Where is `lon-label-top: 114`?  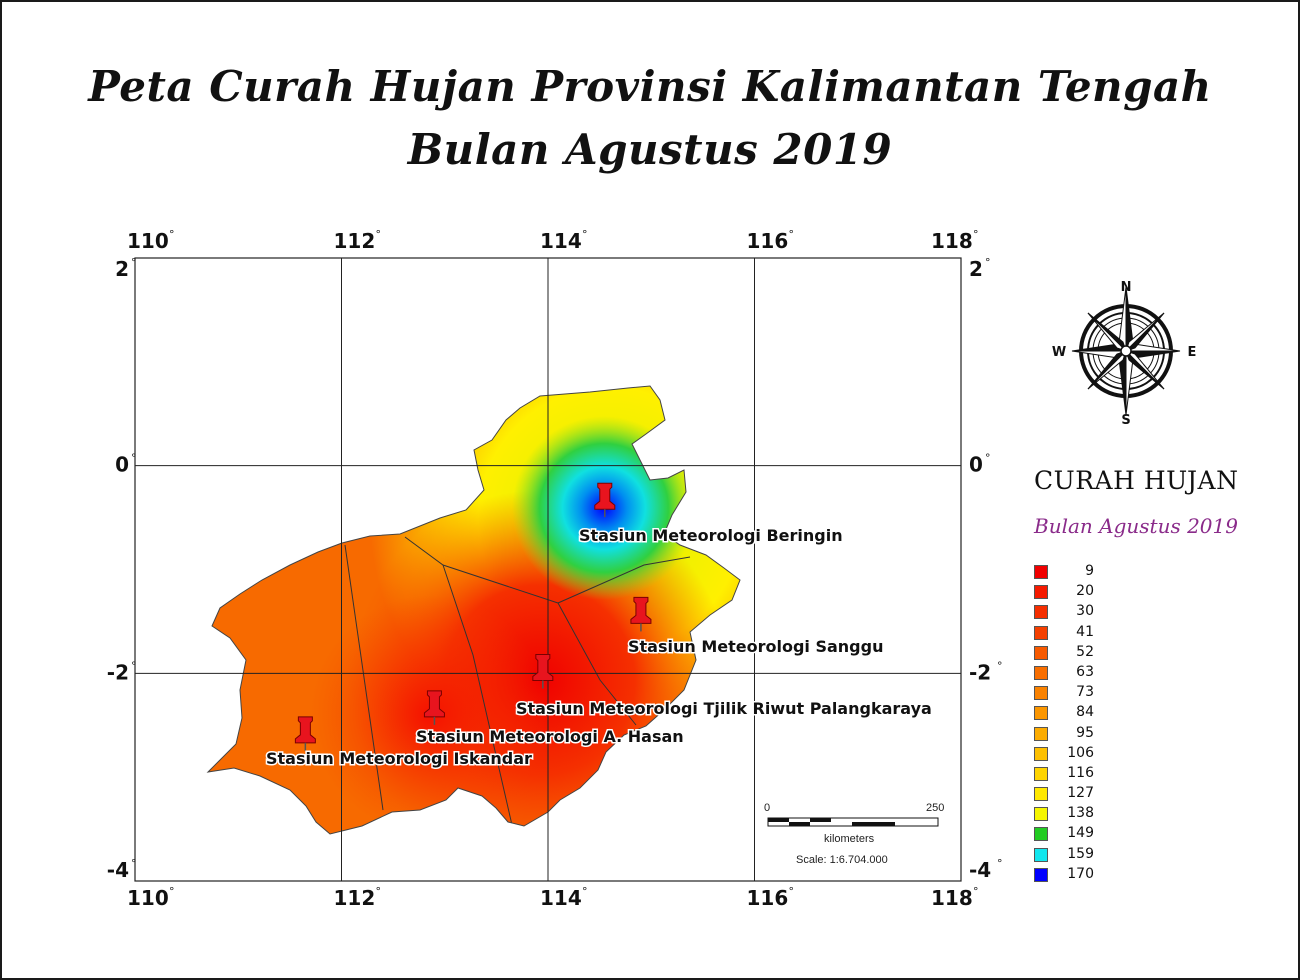 lon-label-top: 114 is located at coordinates (561, 241).